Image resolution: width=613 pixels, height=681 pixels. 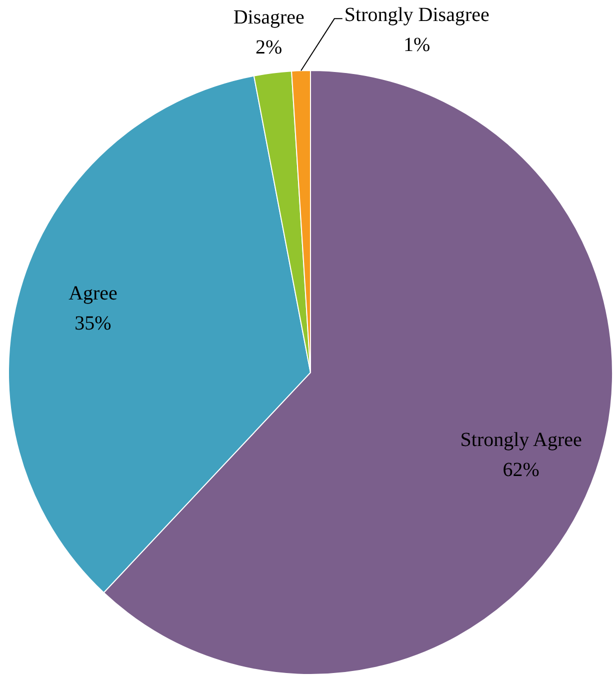 I want to click on slice-label: Disagree, so click(x=269, y=17).